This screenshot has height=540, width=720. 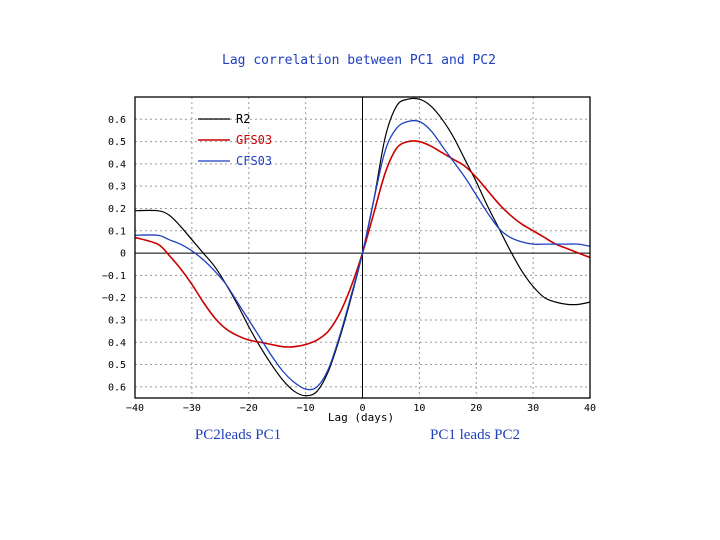 I want to click on x-tick-label: 20, so click(x=476, y=408).